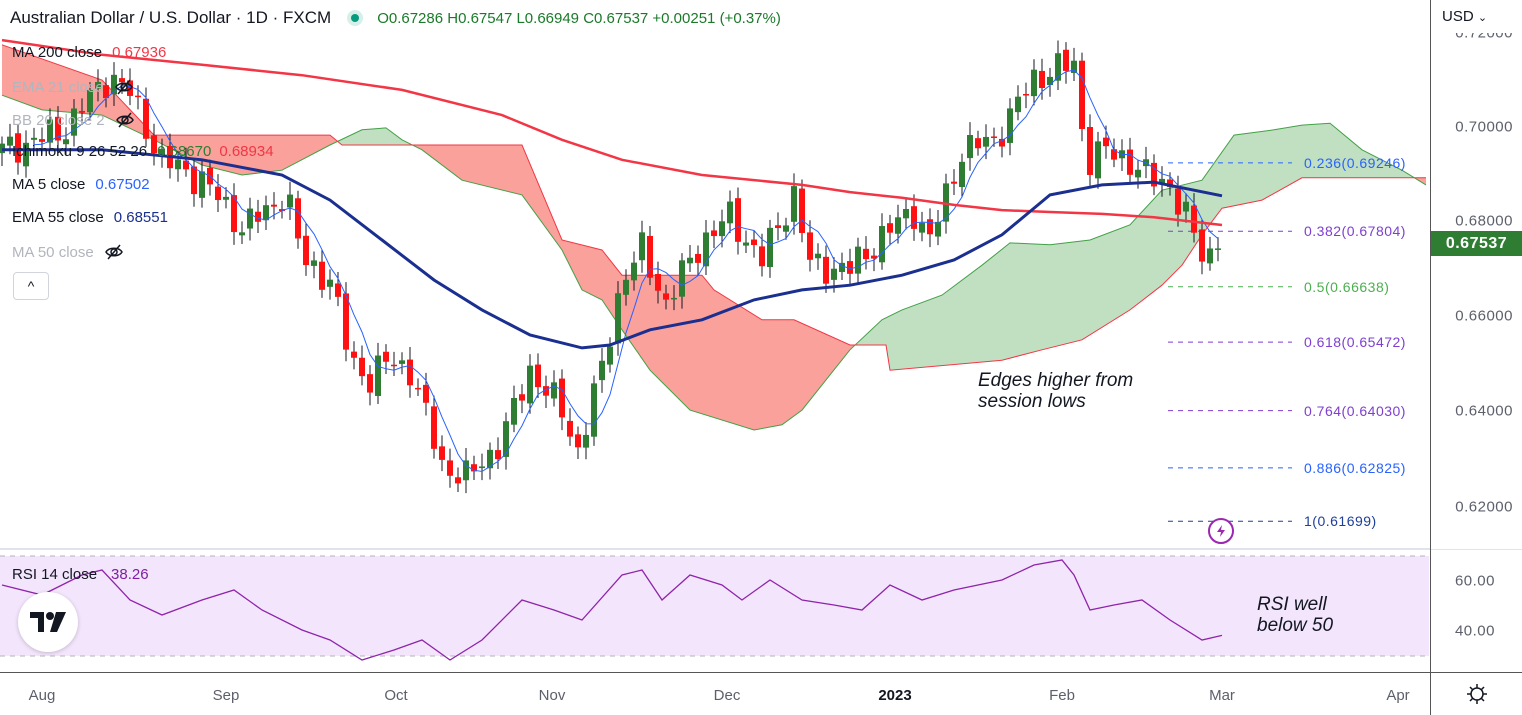  Describe the element at coordinates (90, 217) in the screenshot. I see `legend-ema55: EMA 55 close 0.68551` at that location.